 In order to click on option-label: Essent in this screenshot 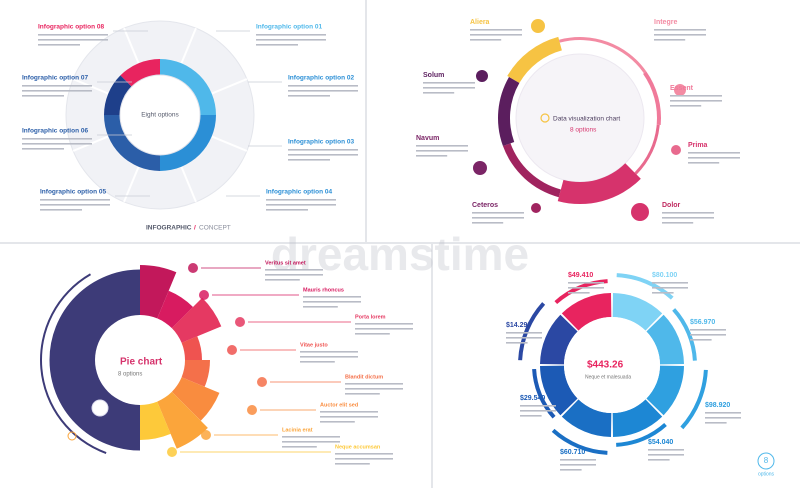, I will do `click(682, 88)`.